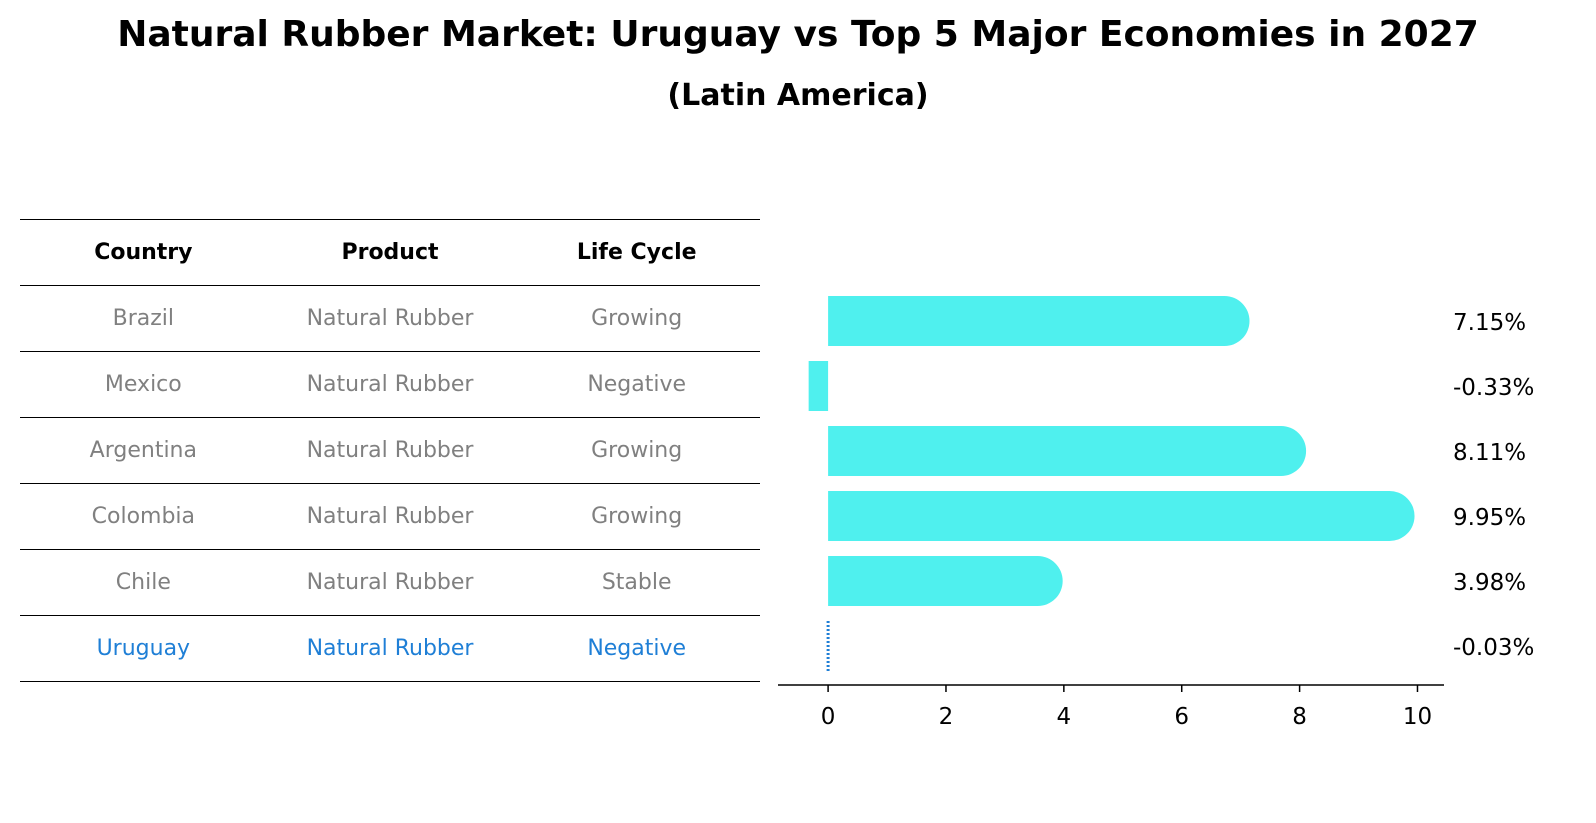  I want to click on value-label-argentina: 8.11%, so click(1489, 453).